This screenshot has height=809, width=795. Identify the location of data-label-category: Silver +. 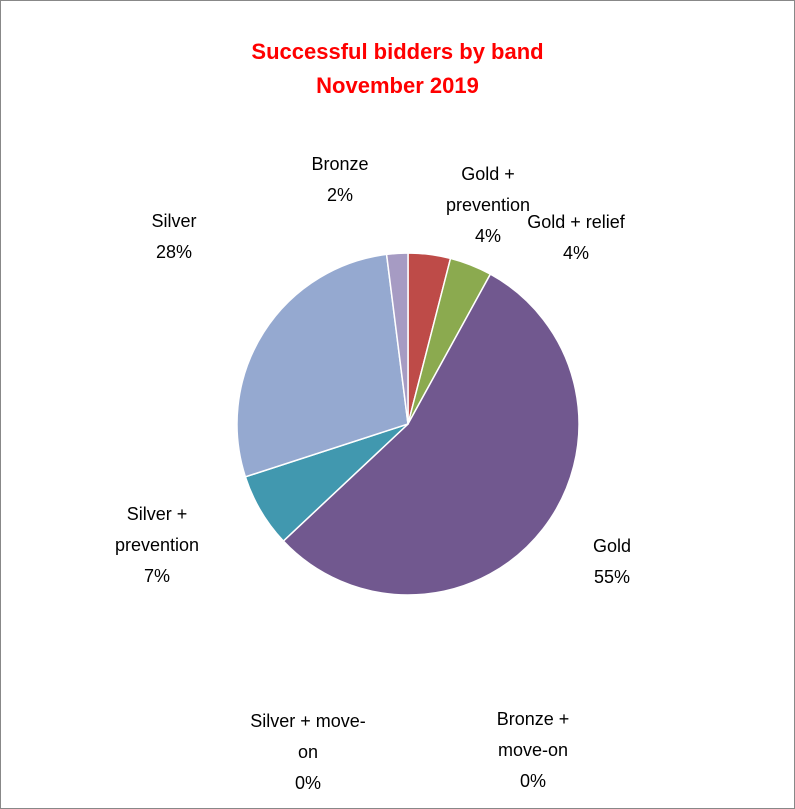
(157, 514).